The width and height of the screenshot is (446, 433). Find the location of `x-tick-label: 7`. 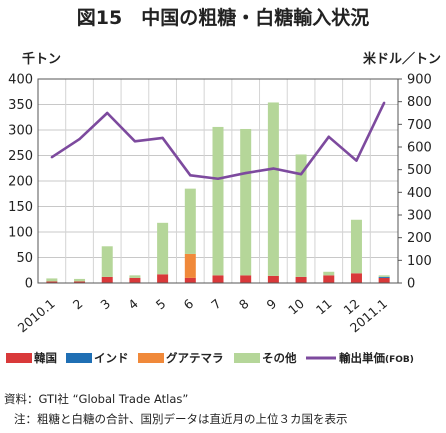

x-tick-label: 7 is located at coordinates (216, 304).